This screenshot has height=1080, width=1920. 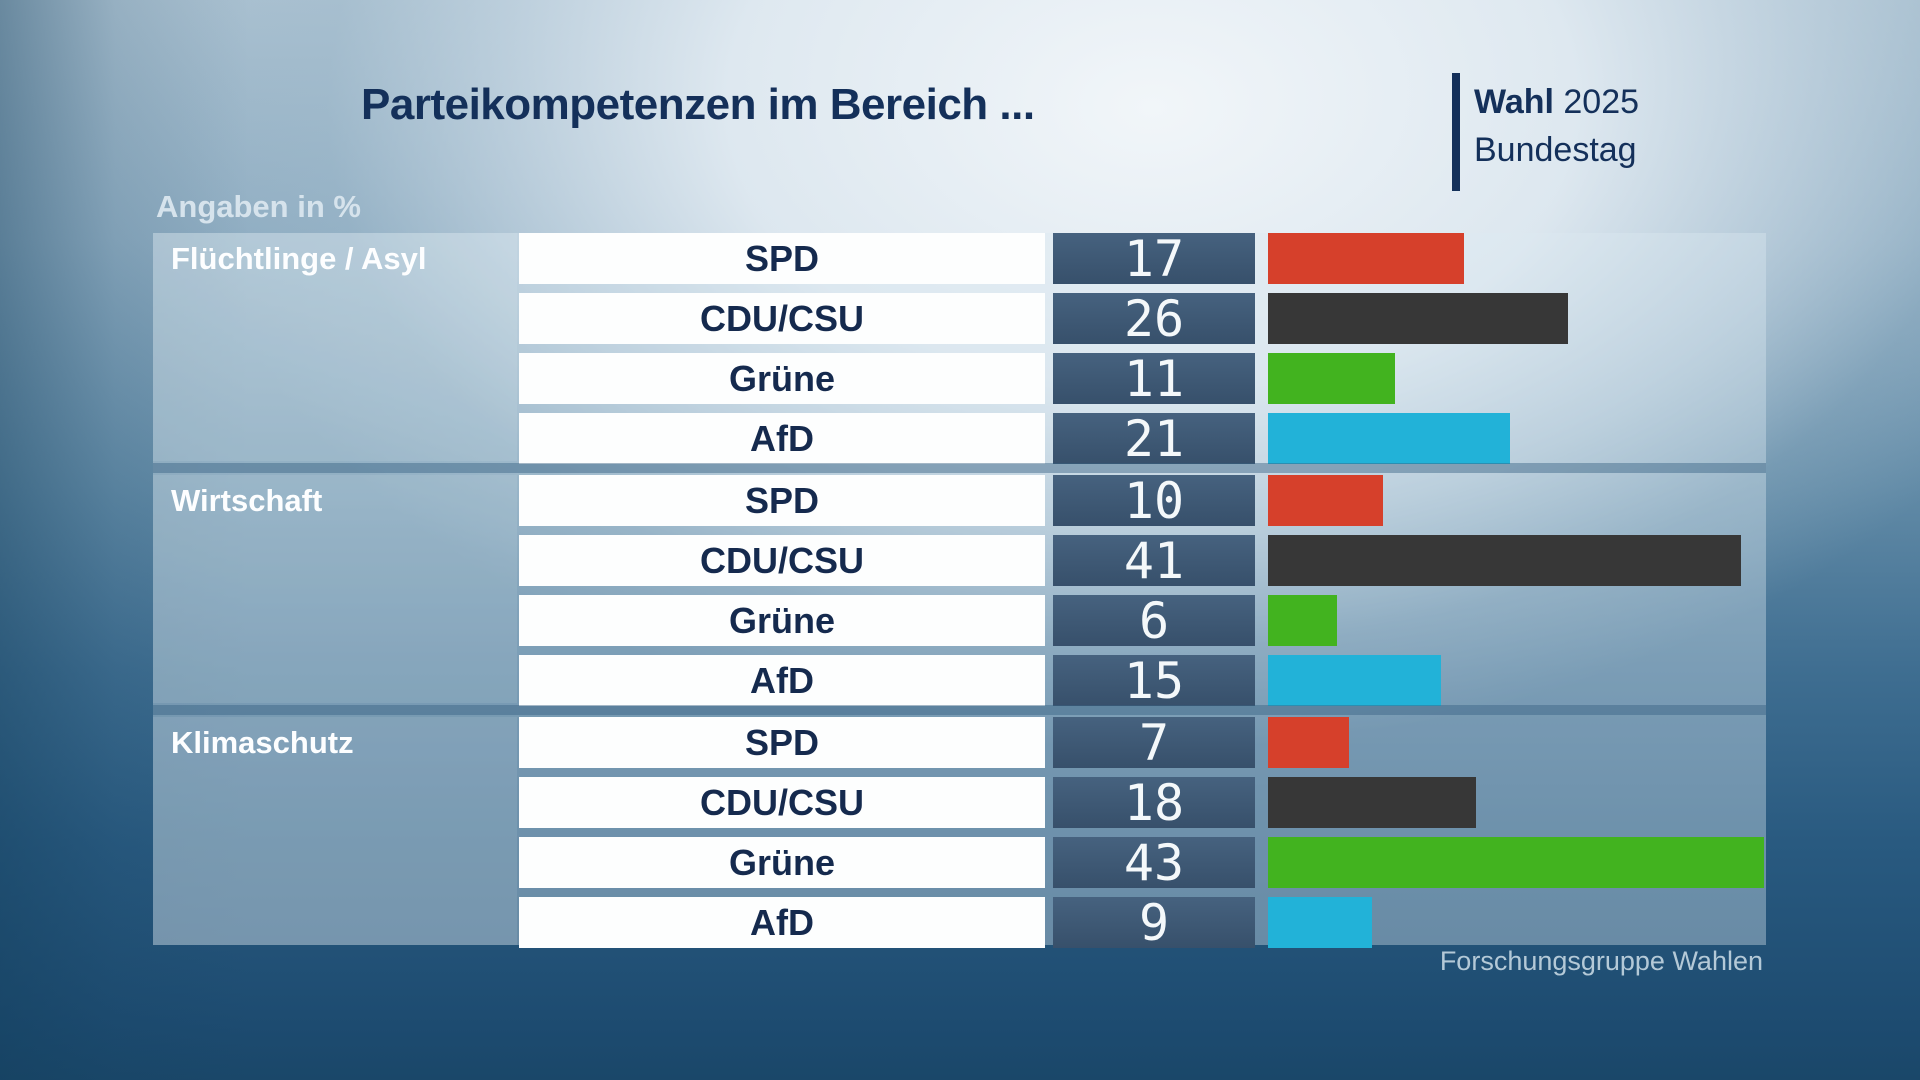 I want to click on brand-block: Wahl 2025 Bundestag, so click(x=1545, y=132).